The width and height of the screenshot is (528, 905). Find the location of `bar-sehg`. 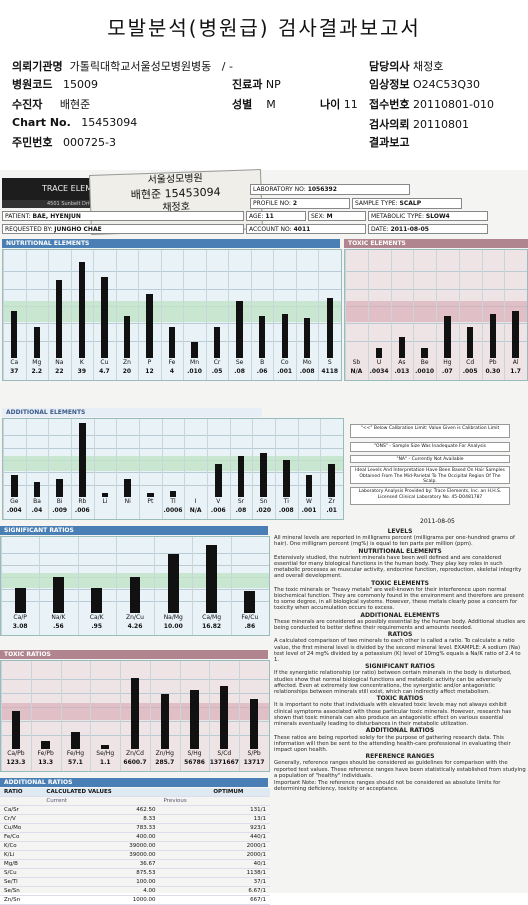

bar-sehg is located at coordinates (105, 746).